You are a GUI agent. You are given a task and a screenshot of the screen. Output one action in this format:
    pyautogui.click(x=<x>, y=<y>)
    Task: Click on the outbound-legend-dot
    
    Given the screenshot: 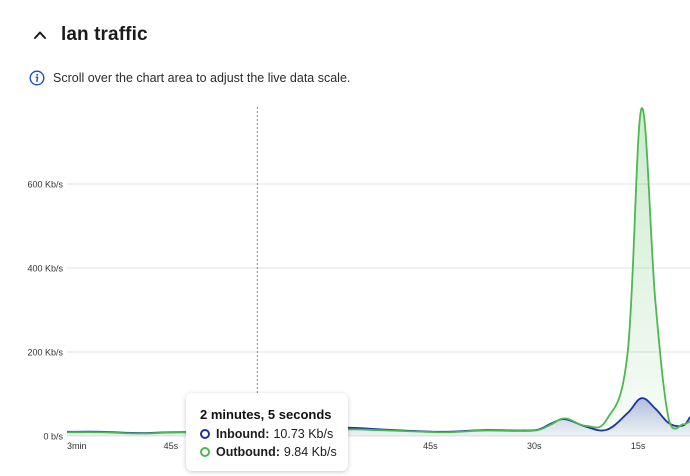 What is the action you would take?
    pyautogui.click(x=205, y=452)
    